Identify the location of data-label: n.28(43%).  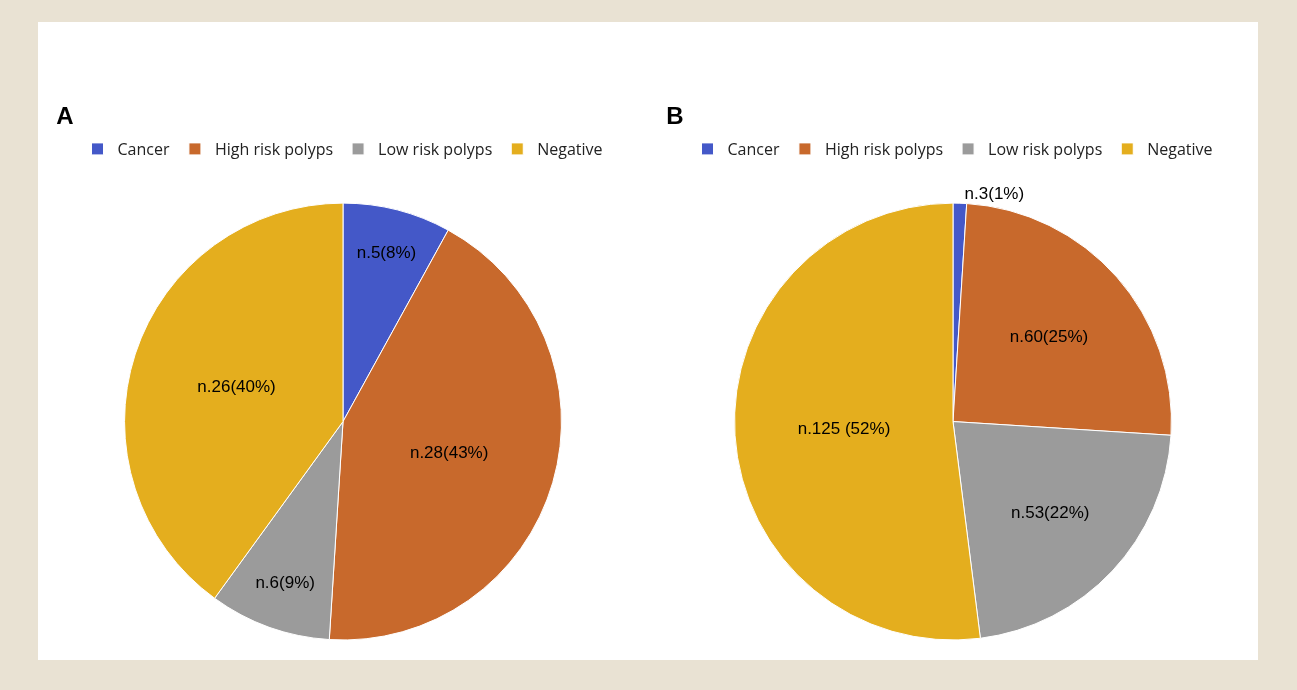
(449, 452).